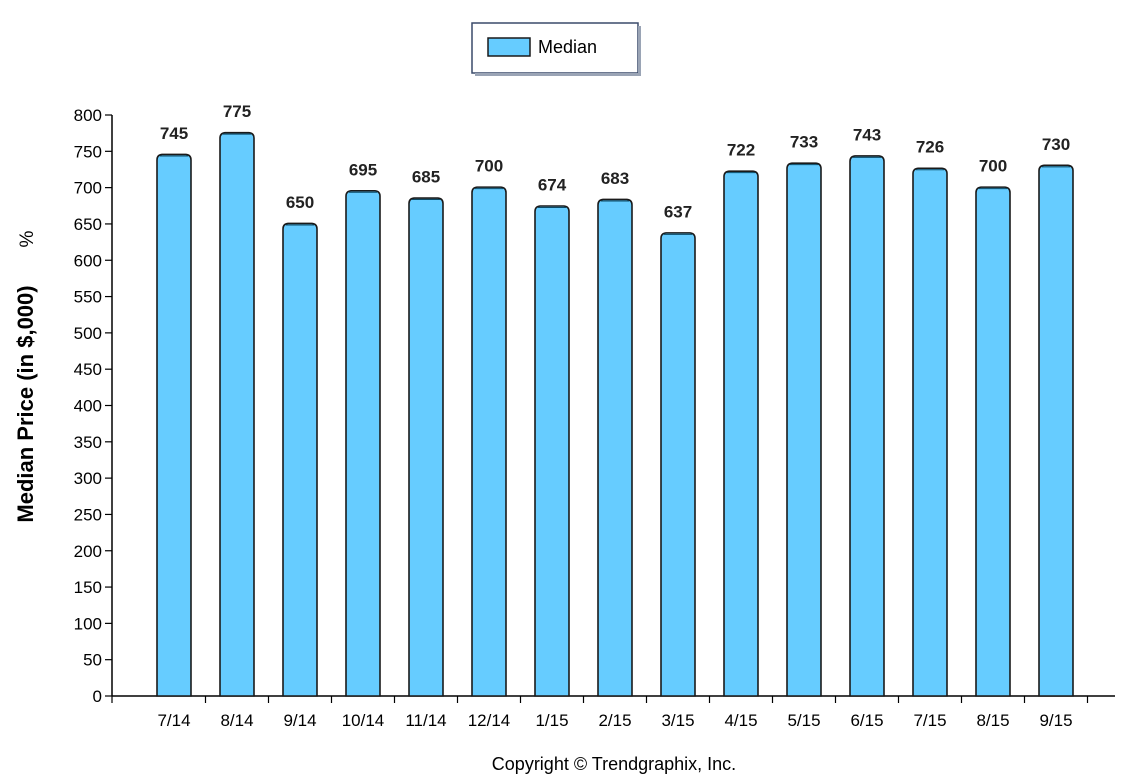  What do you see at coordinates (88, 151) in the screenshot?
I see `y-tick-label: 750` at bounding box center [88, 151].